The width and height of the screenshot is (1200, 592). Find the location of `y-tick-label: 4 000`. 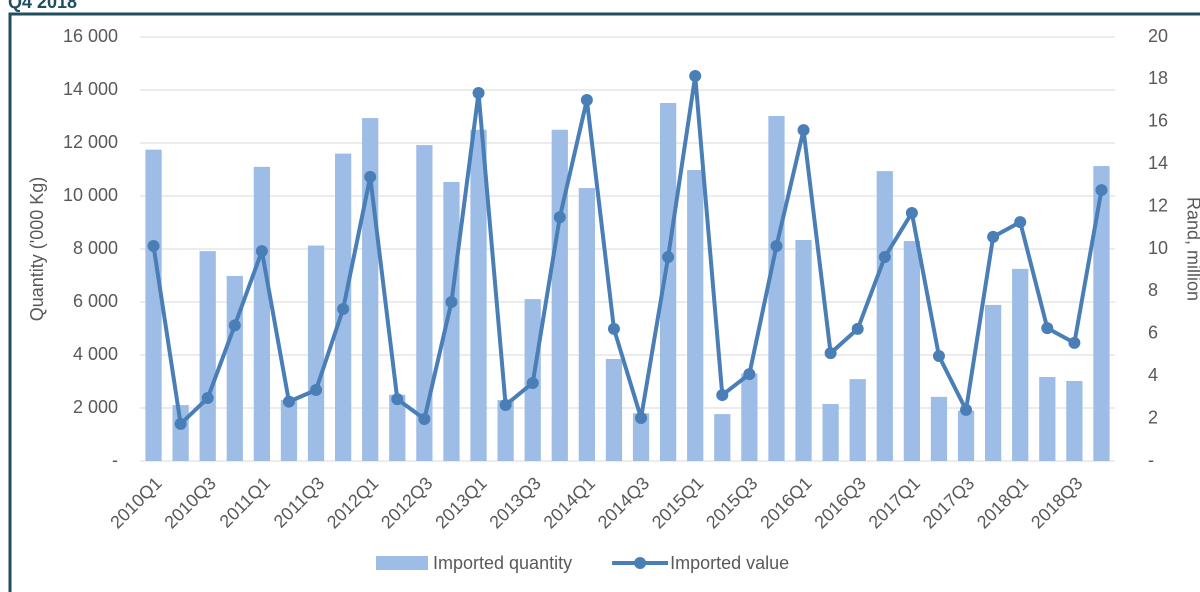

y-tick-label: 4 000 is located at coordinates (95, 354).